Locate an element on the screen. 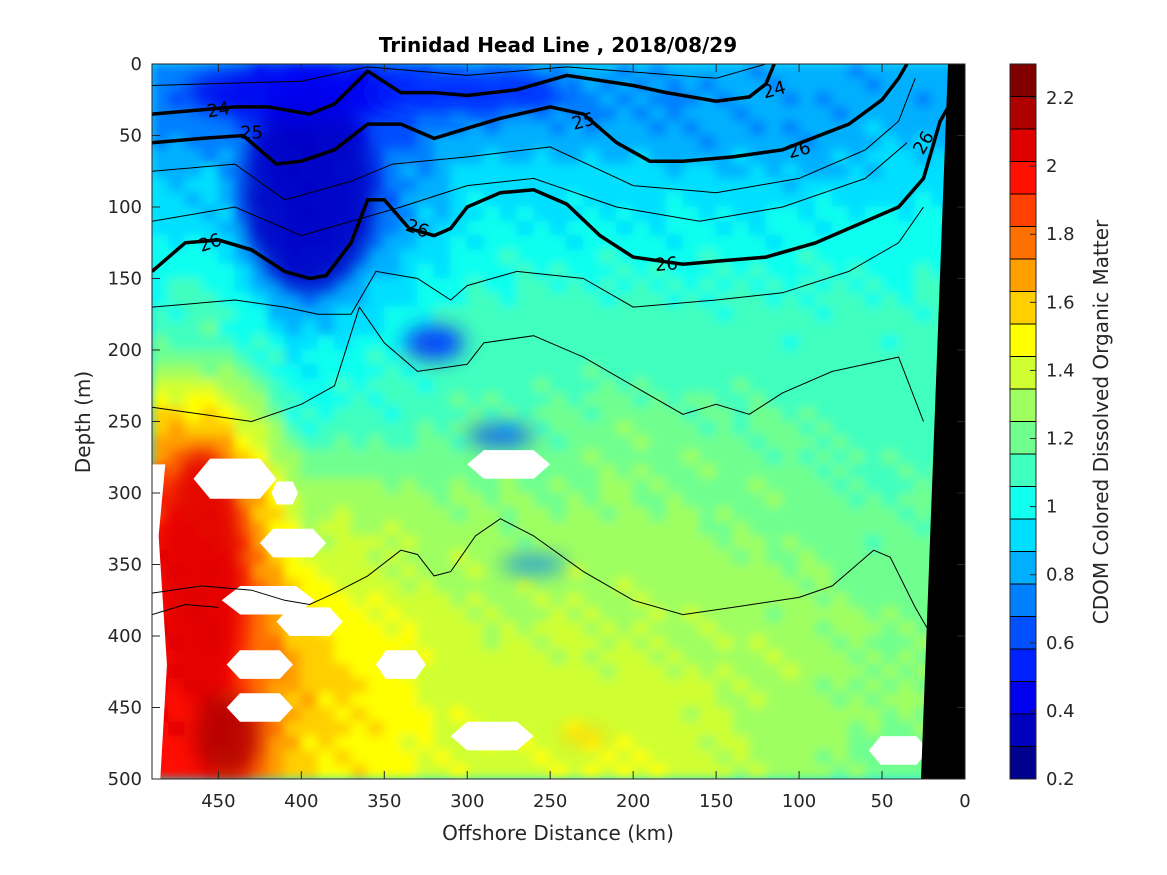  contour-label: 24 is located at coordinates (218, 110).